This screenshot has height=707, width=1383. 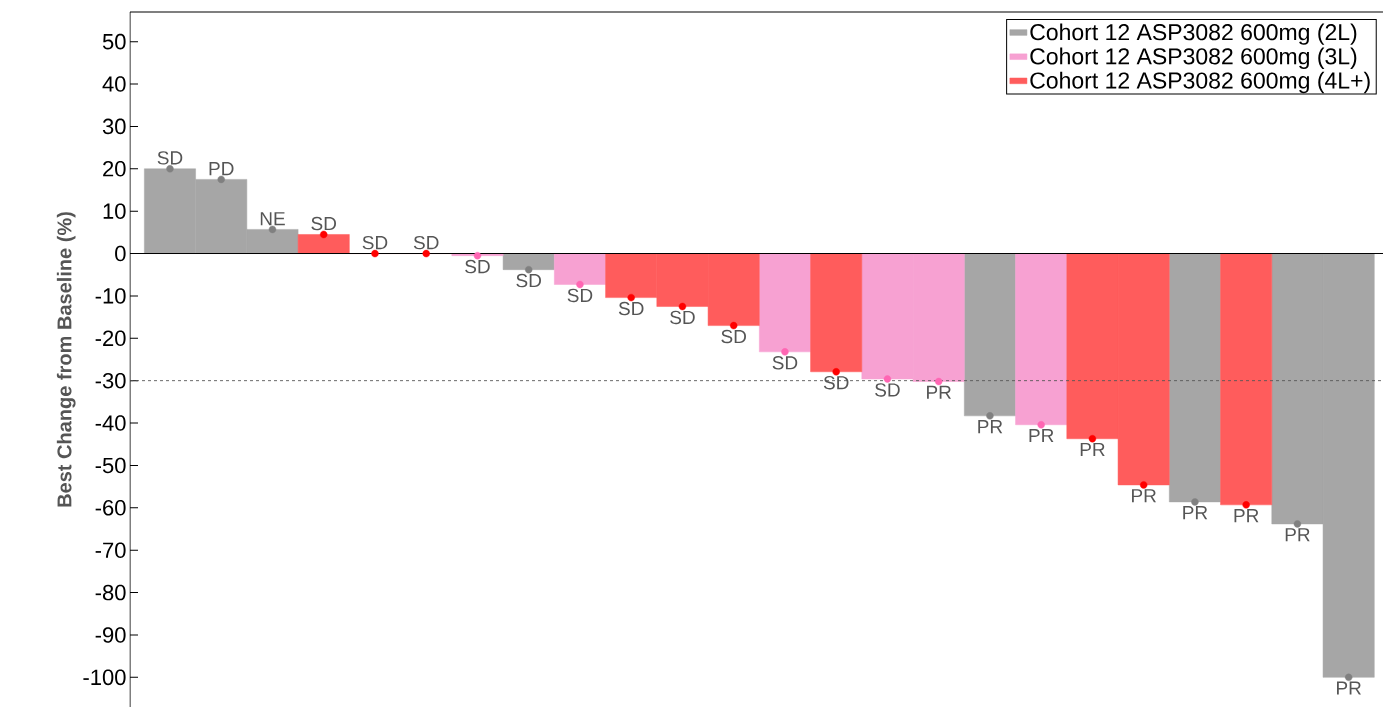 I want to click on y-tick-label: -50, so click(x=110, y=465).